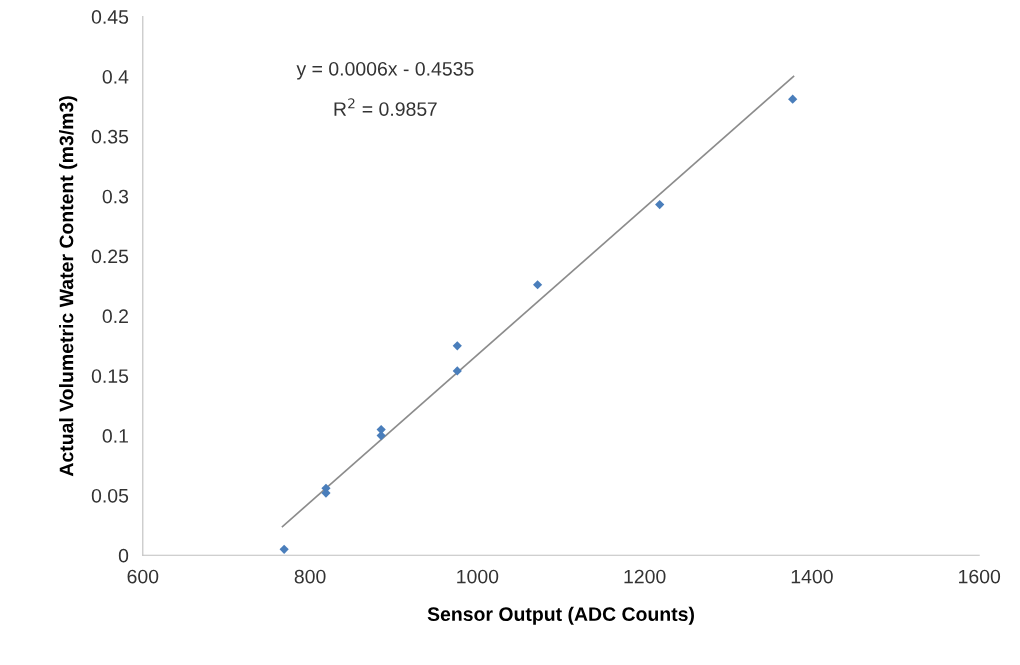 This screenshot has height=665, width=1020. What do you see at coordinates (385, 70) in the screenshot?
I see `annotation: y = 0.0006x - 0.4535` at bounding box center [385, 70].